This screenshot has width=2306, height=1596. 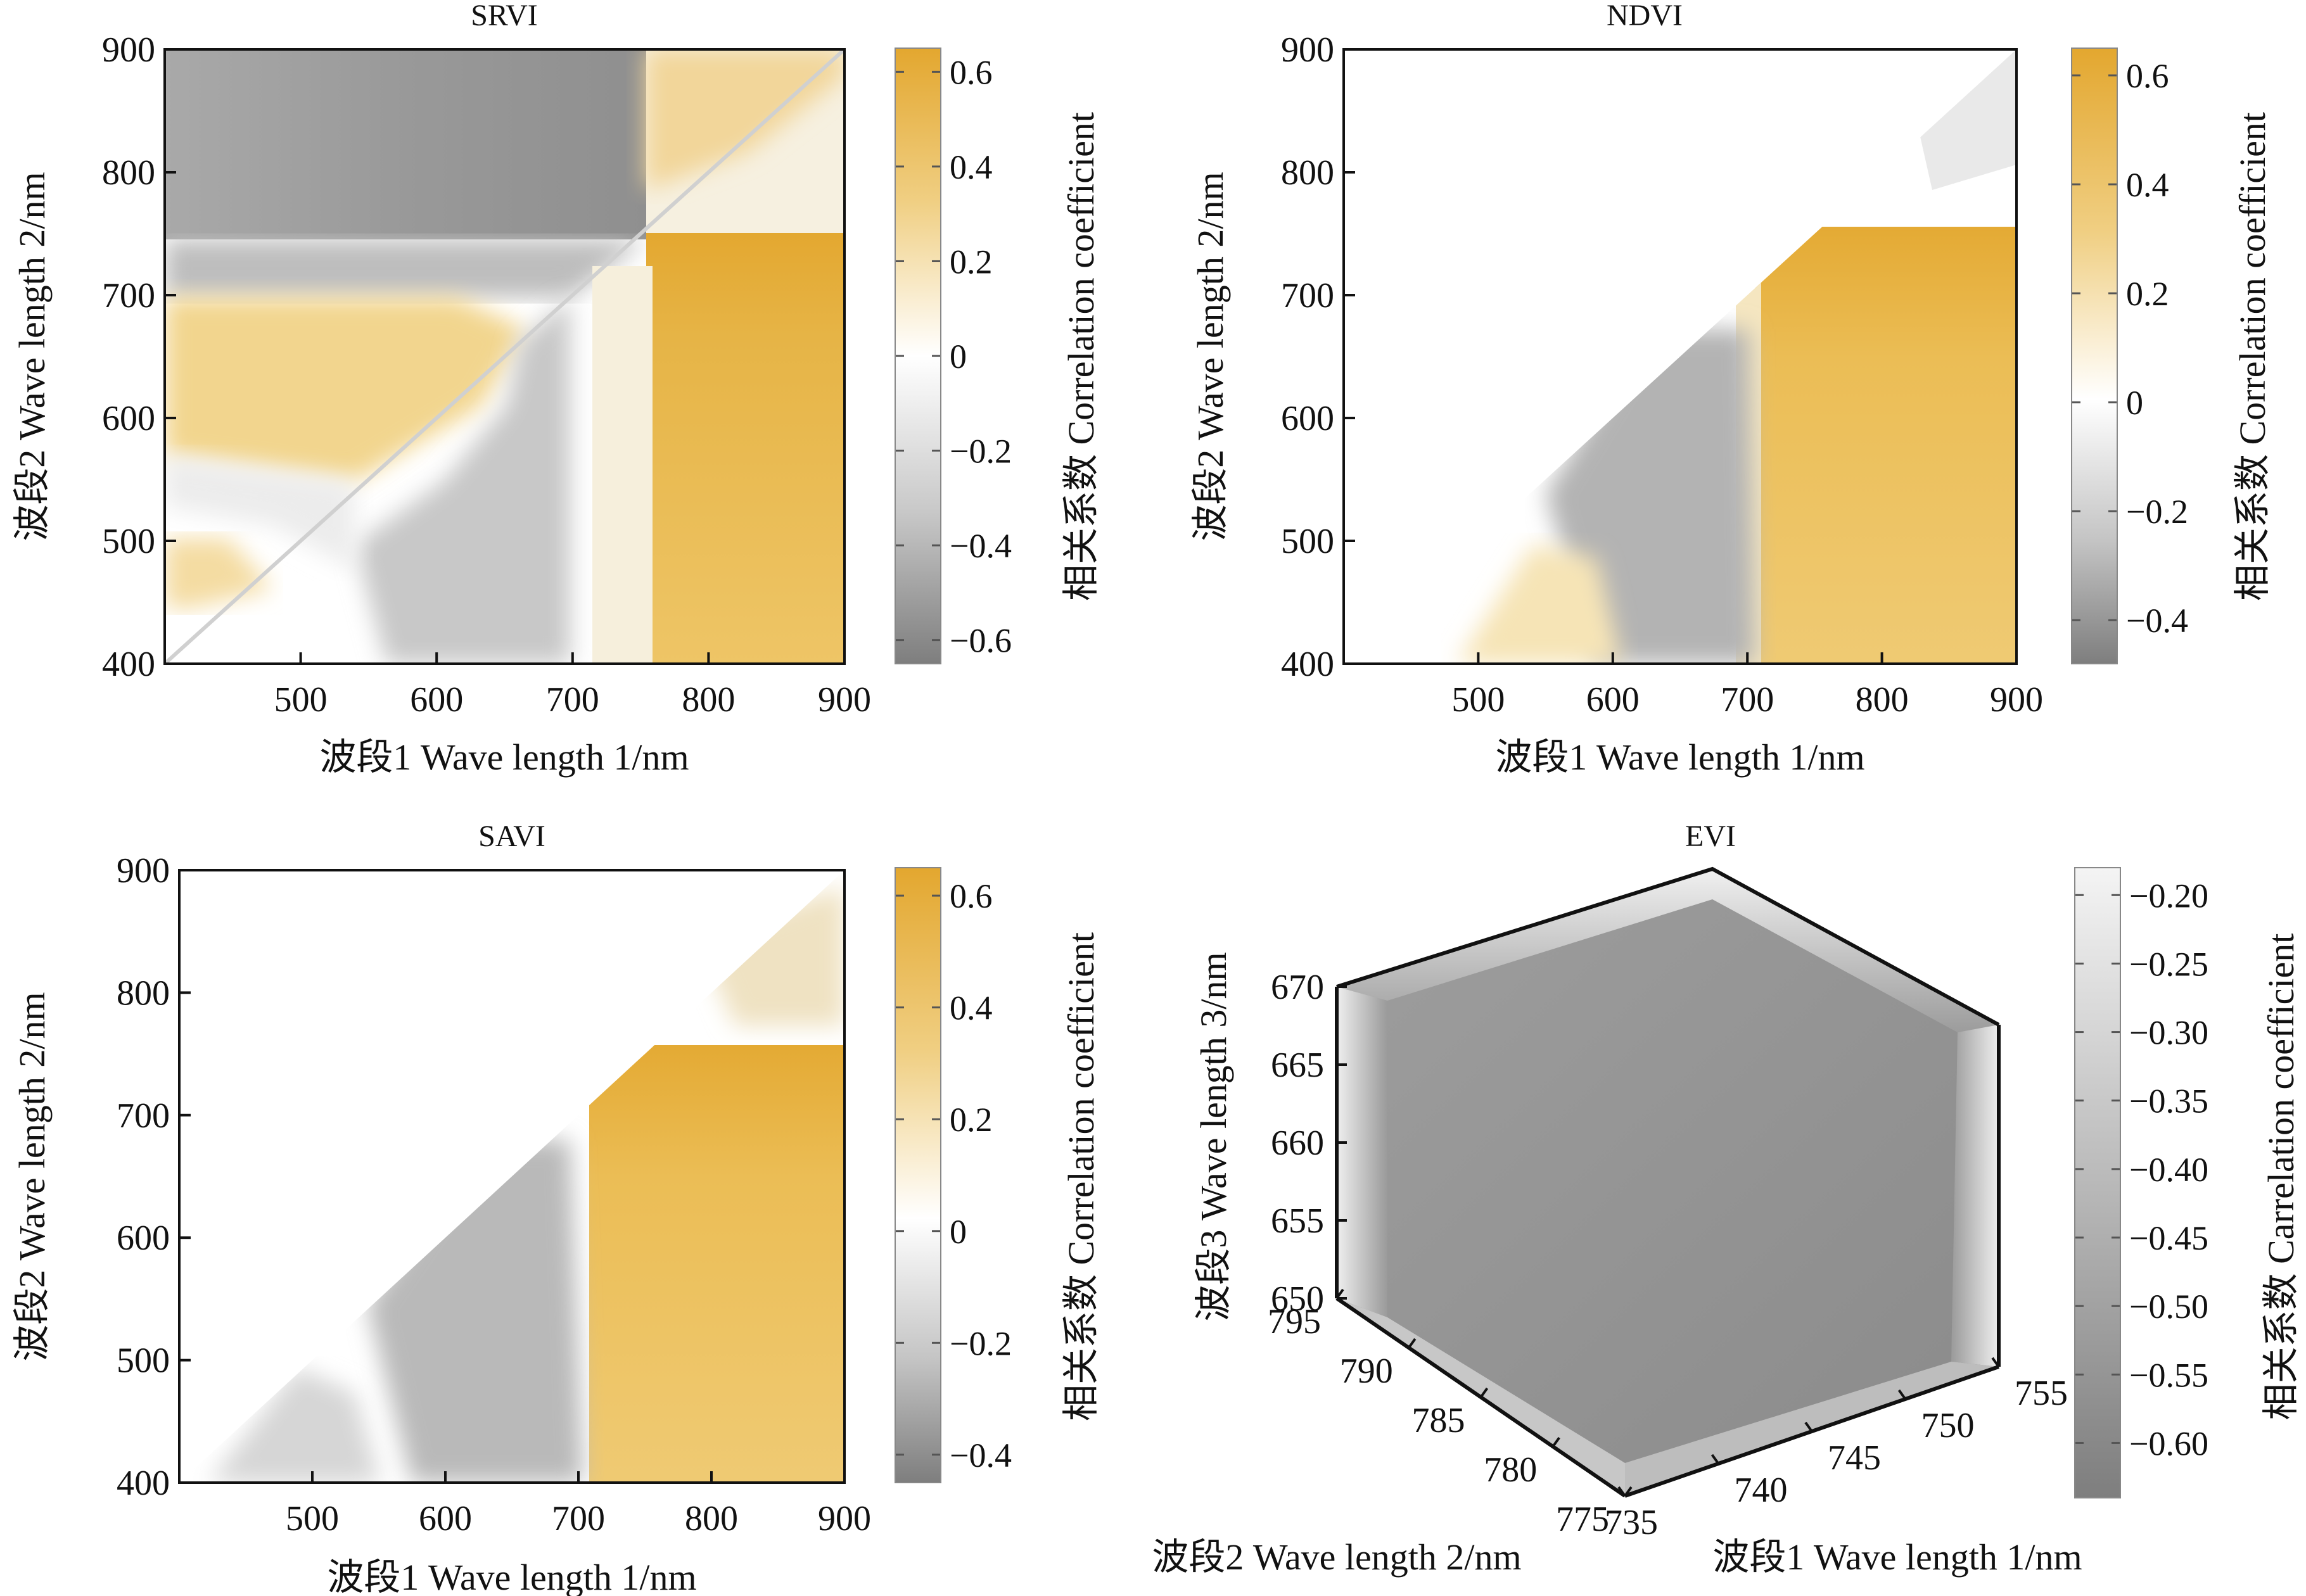 What do you see at coordinates (2147, 76) in the screenshot?
I see `ndvi-colorbar-tick-label: 0.6` at bounding box center [2147, 76].